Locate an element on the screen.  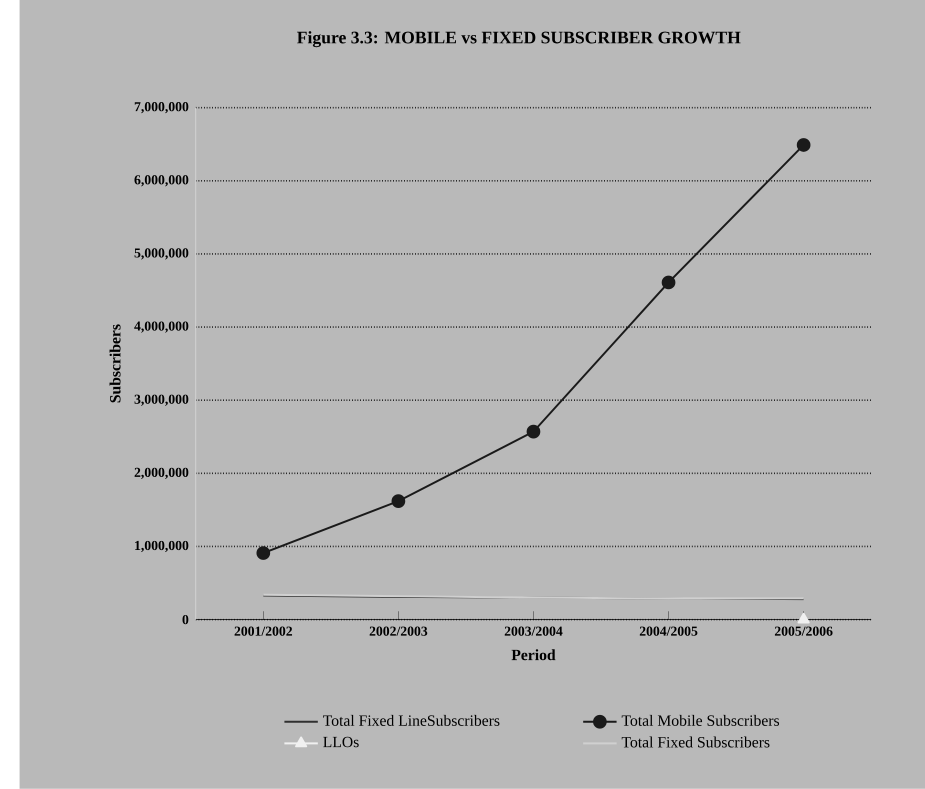
x-tick-label: 2003/2004 is located at coordinates (533, 631).